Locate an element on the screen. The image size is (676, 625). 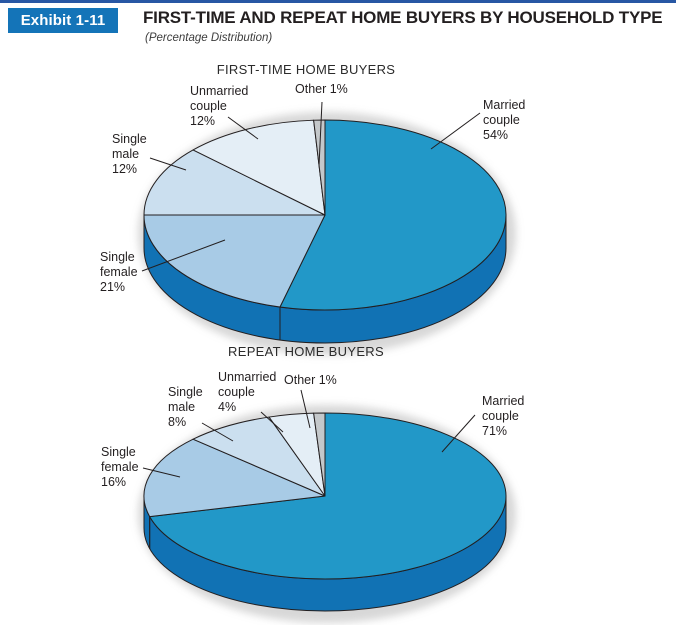
exhibit-badge-label: Exhibit 1-11 is located at coordinates (63, 20).